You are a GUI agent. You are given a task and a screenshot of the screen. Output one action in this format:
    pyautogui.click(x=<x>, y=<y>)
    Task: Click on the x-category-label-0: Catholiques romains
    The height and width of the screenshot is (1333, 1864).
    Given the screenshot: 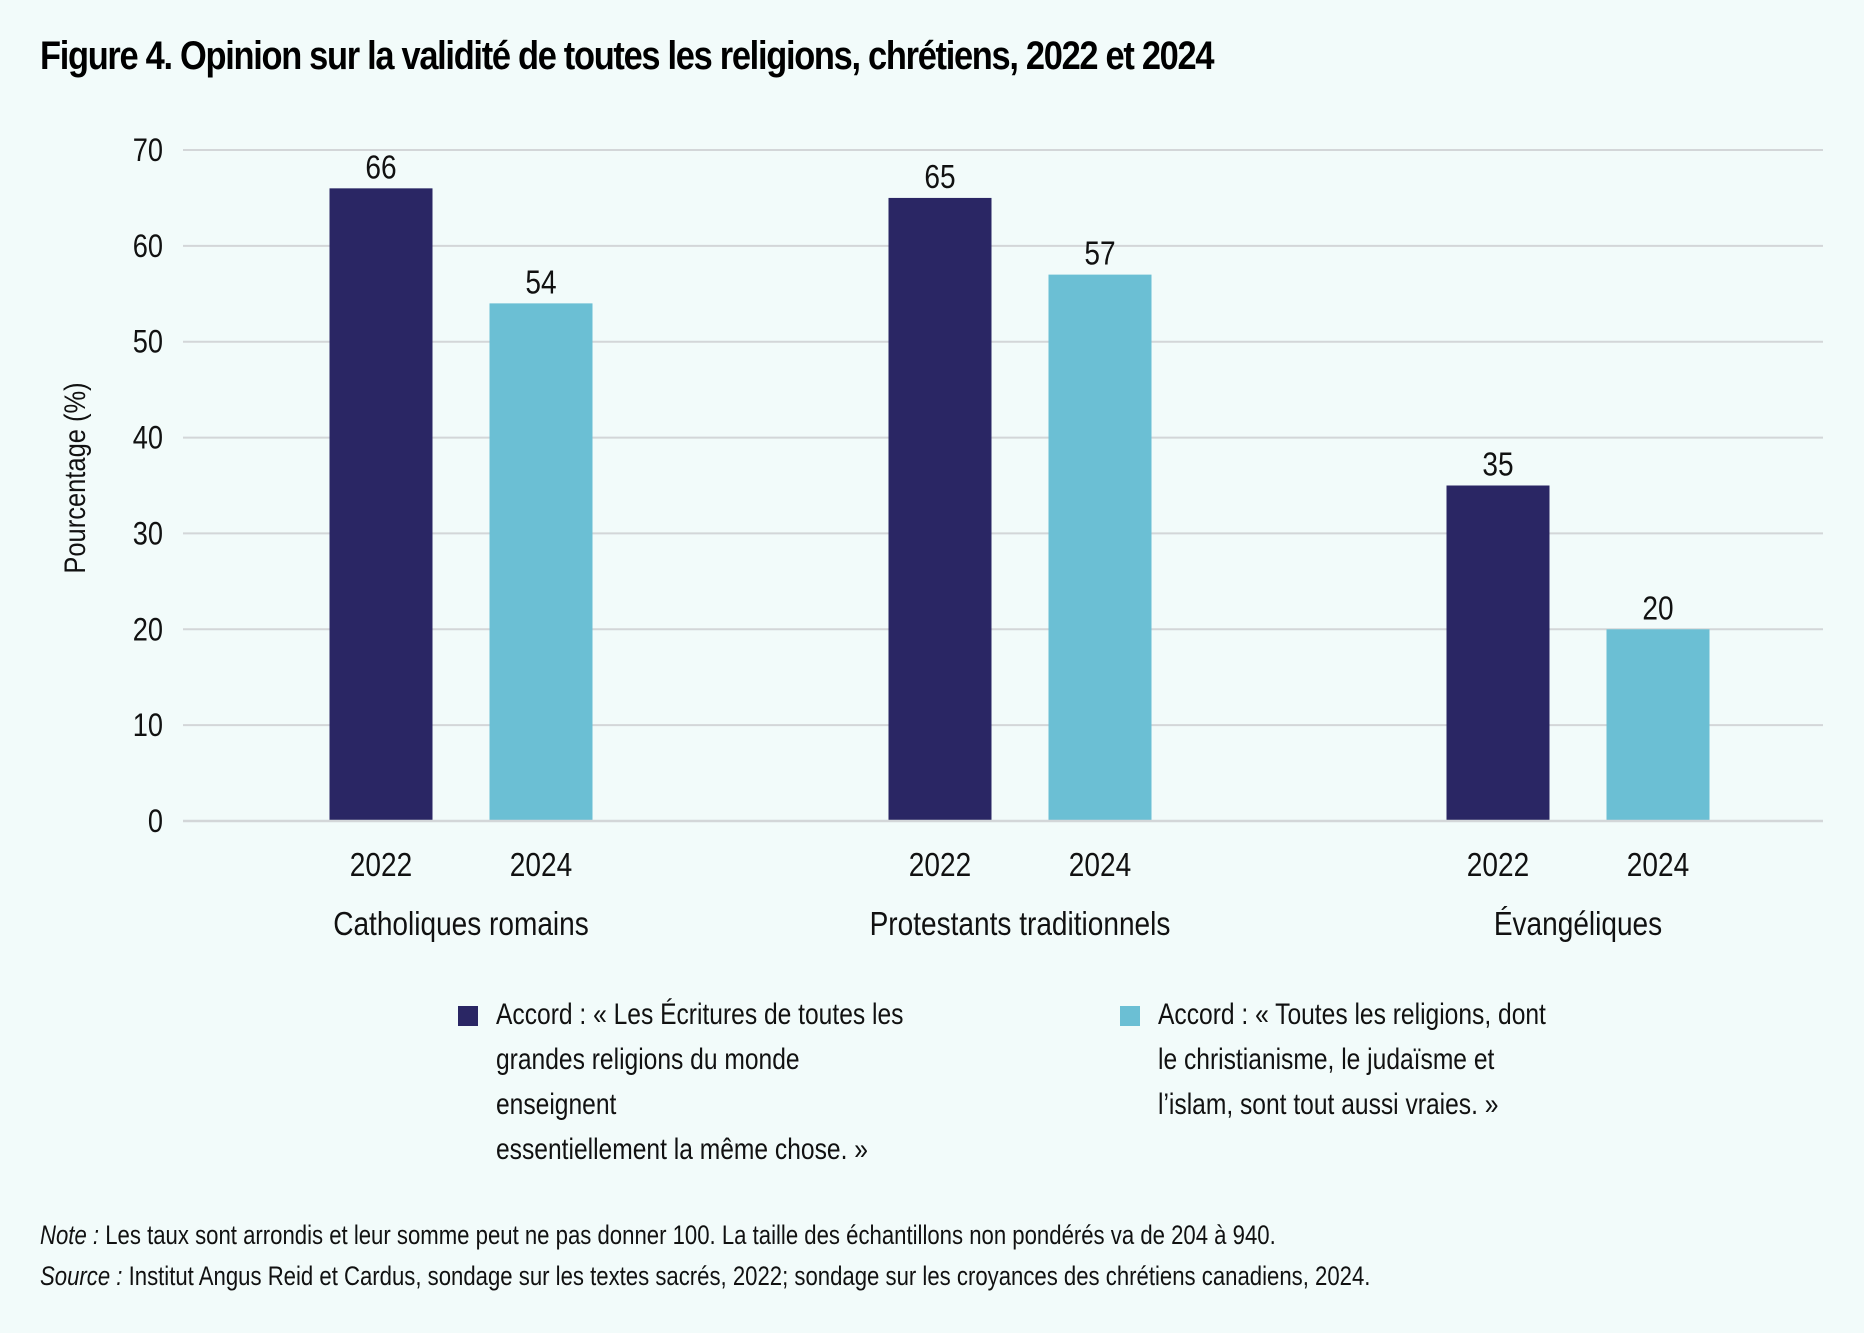 What is the action you would take?
    pyautogui.click(x=461, y=924)
    